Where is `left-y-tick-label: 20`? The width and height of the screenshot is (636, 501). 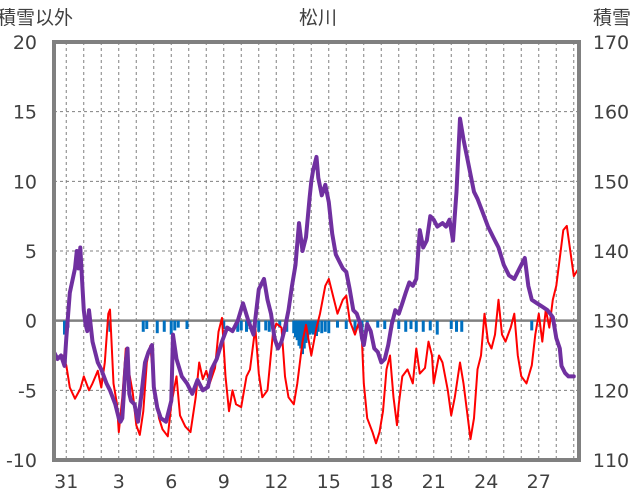
left-y-tick-label: 20 is located at coordinates (25, 43).